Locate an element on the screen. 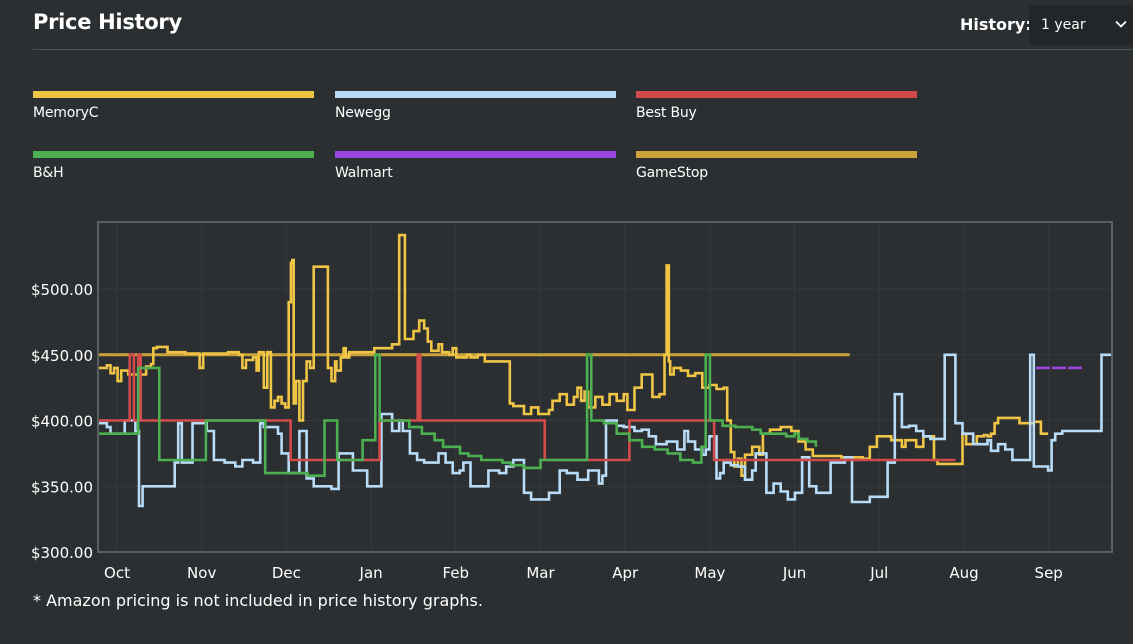 This screenshot has width=1133, height=644. legend-item-memoryc: MemoryC is located at coordinates (173, 106).